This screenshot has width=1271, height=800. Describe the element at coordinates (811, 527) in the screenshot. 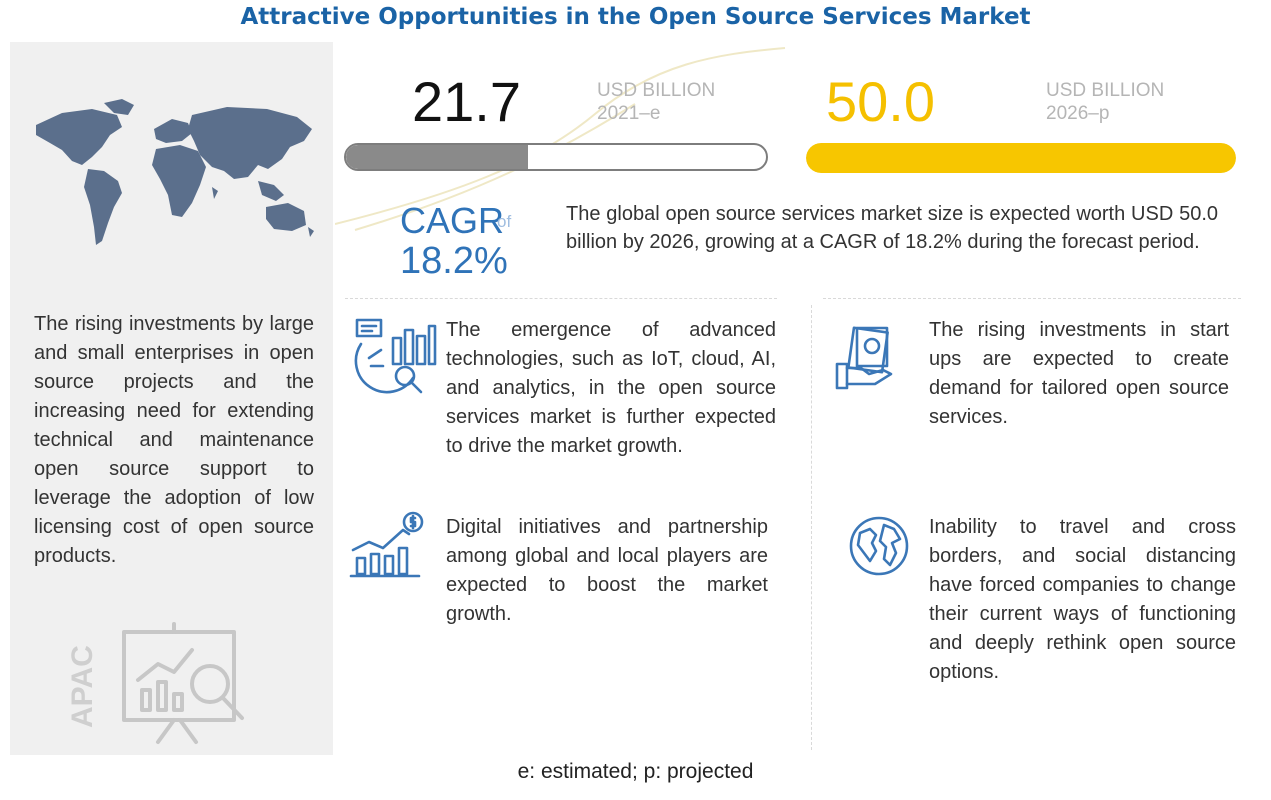

I see `divider-vertical` at that location.